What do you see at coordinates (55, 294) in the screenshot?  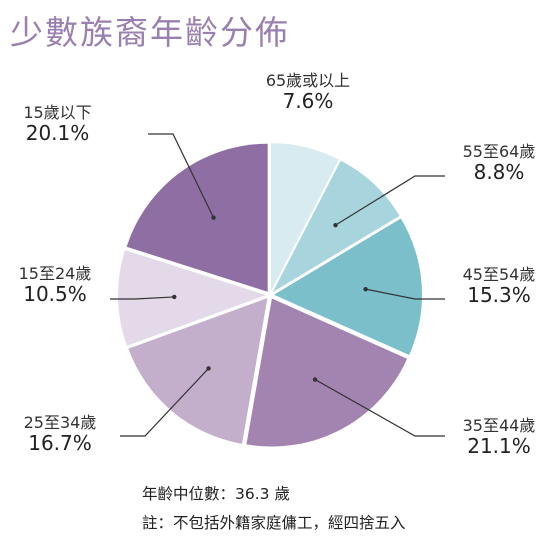 I see `percent-label: 10.5%` at bounding box center [55, 294].